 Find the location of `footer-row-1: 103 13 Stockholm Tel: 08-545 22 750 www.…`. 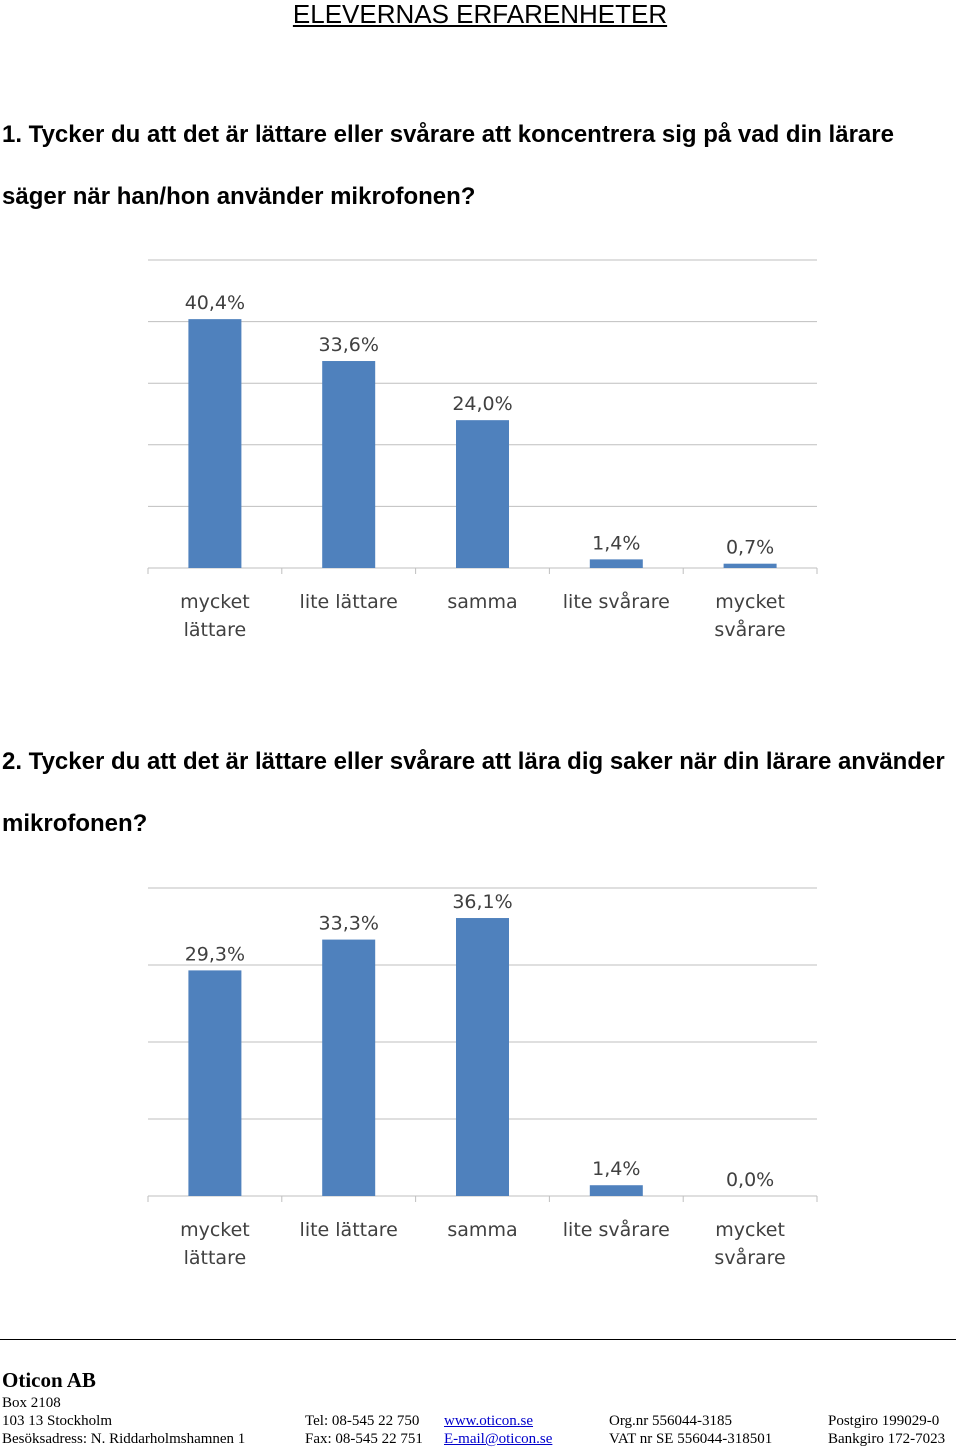

footer-row-1: 103 13 Stockholm Tel: 08-545 22 750 www.… is located at coordinates (479, 1421).